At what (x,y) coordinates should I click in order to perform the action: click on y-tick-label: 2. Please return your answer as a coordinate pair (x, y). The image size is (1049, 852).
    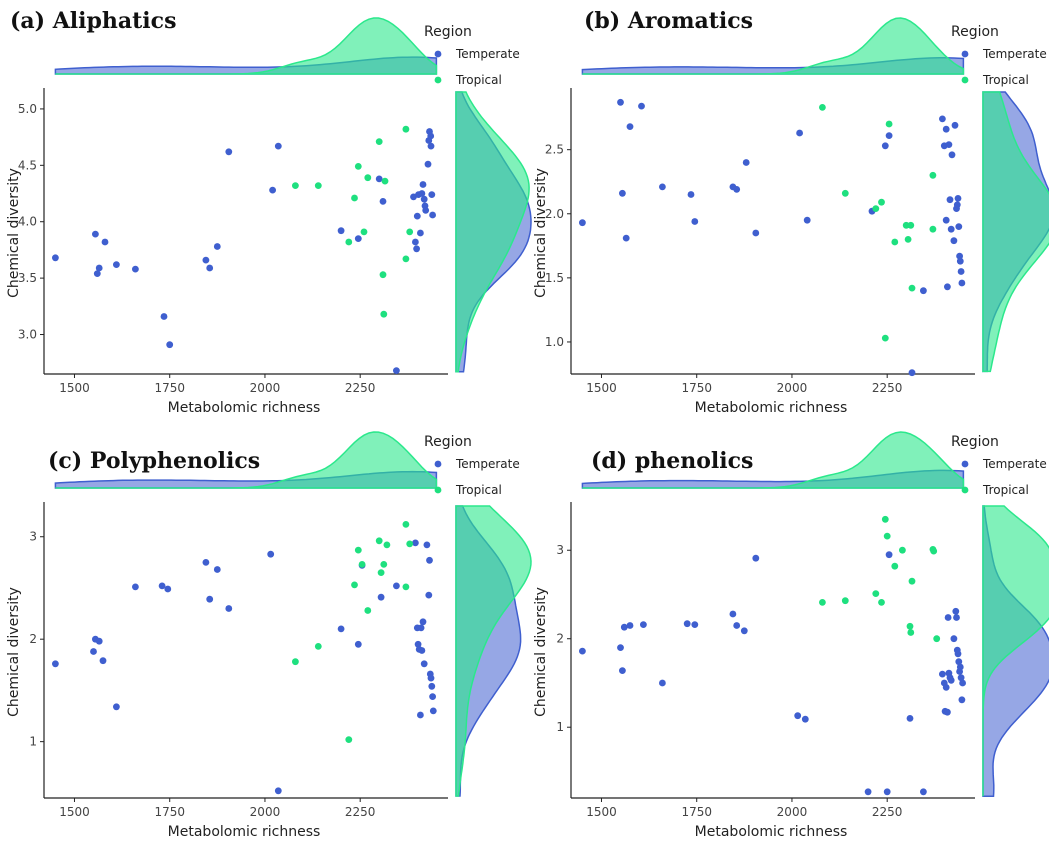
    Looking at the image, I should click on (33, 639).